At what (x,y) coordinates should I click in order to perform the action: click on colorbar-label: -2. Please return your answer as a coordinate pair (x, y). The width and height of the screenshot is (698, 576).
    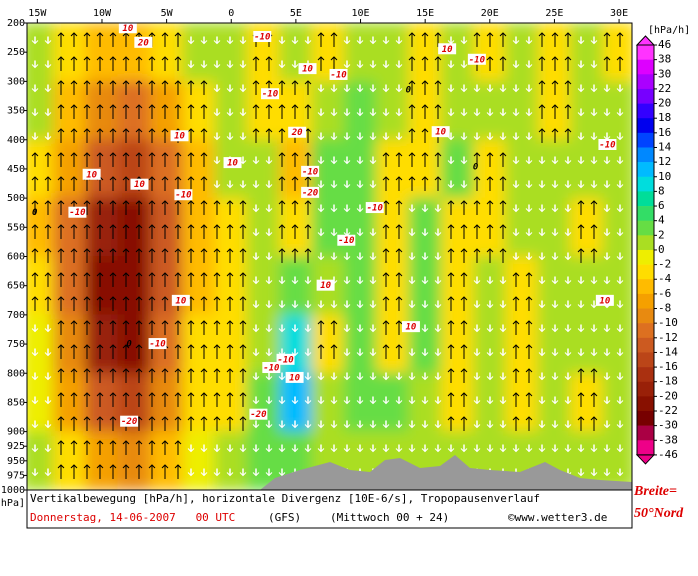
    Looking at the image, I should click on (664, 264).